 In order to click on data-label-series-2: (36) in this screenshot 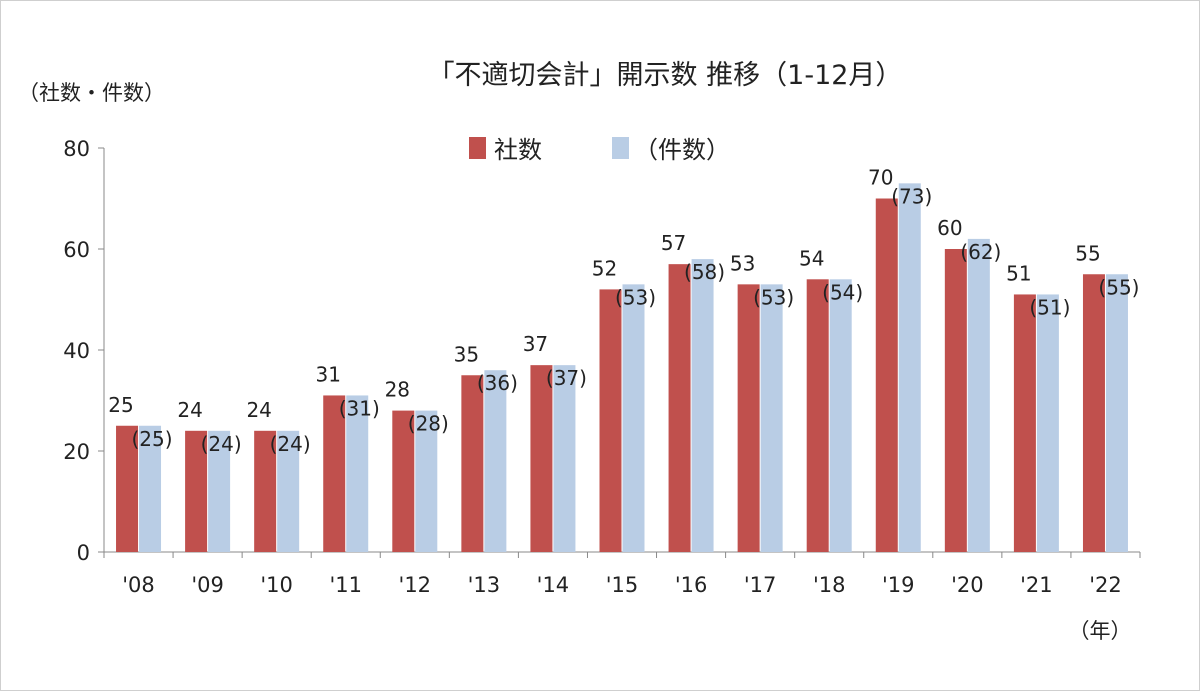, I will do `click(497, 383)`.